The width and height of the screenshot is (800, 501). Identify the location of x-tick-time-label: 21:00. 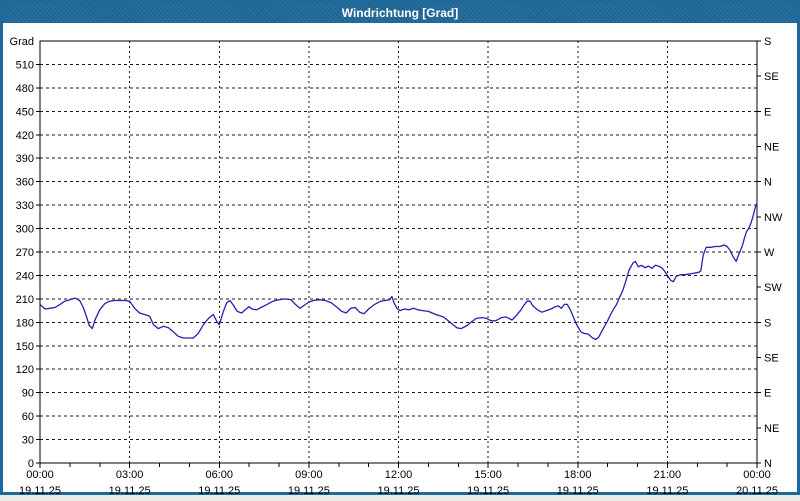
(668, 475).